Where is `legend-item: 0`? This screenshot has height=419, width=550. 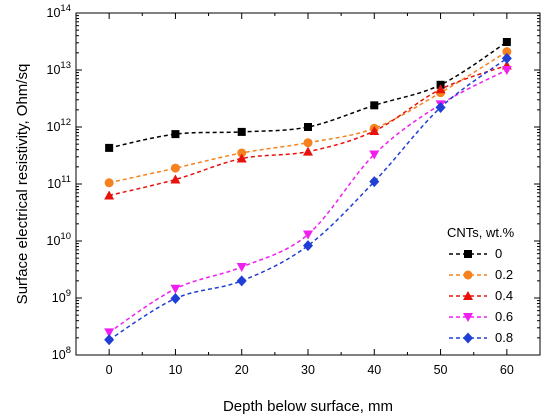 legend-item: 0 is located at coordinates (475, 253).